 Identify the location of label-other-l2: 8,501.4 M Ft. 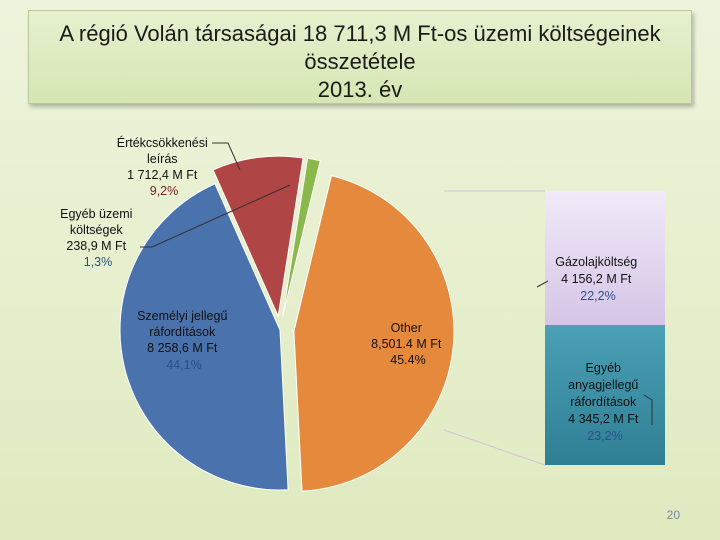
(406, 344).